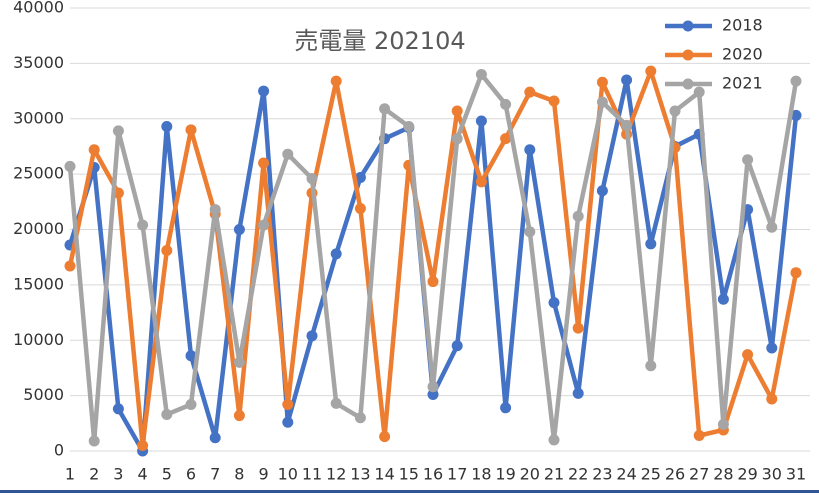  Describe the element at coordinates (742, 83) in the screenshot. I see `legend-label: 2021` at that location.